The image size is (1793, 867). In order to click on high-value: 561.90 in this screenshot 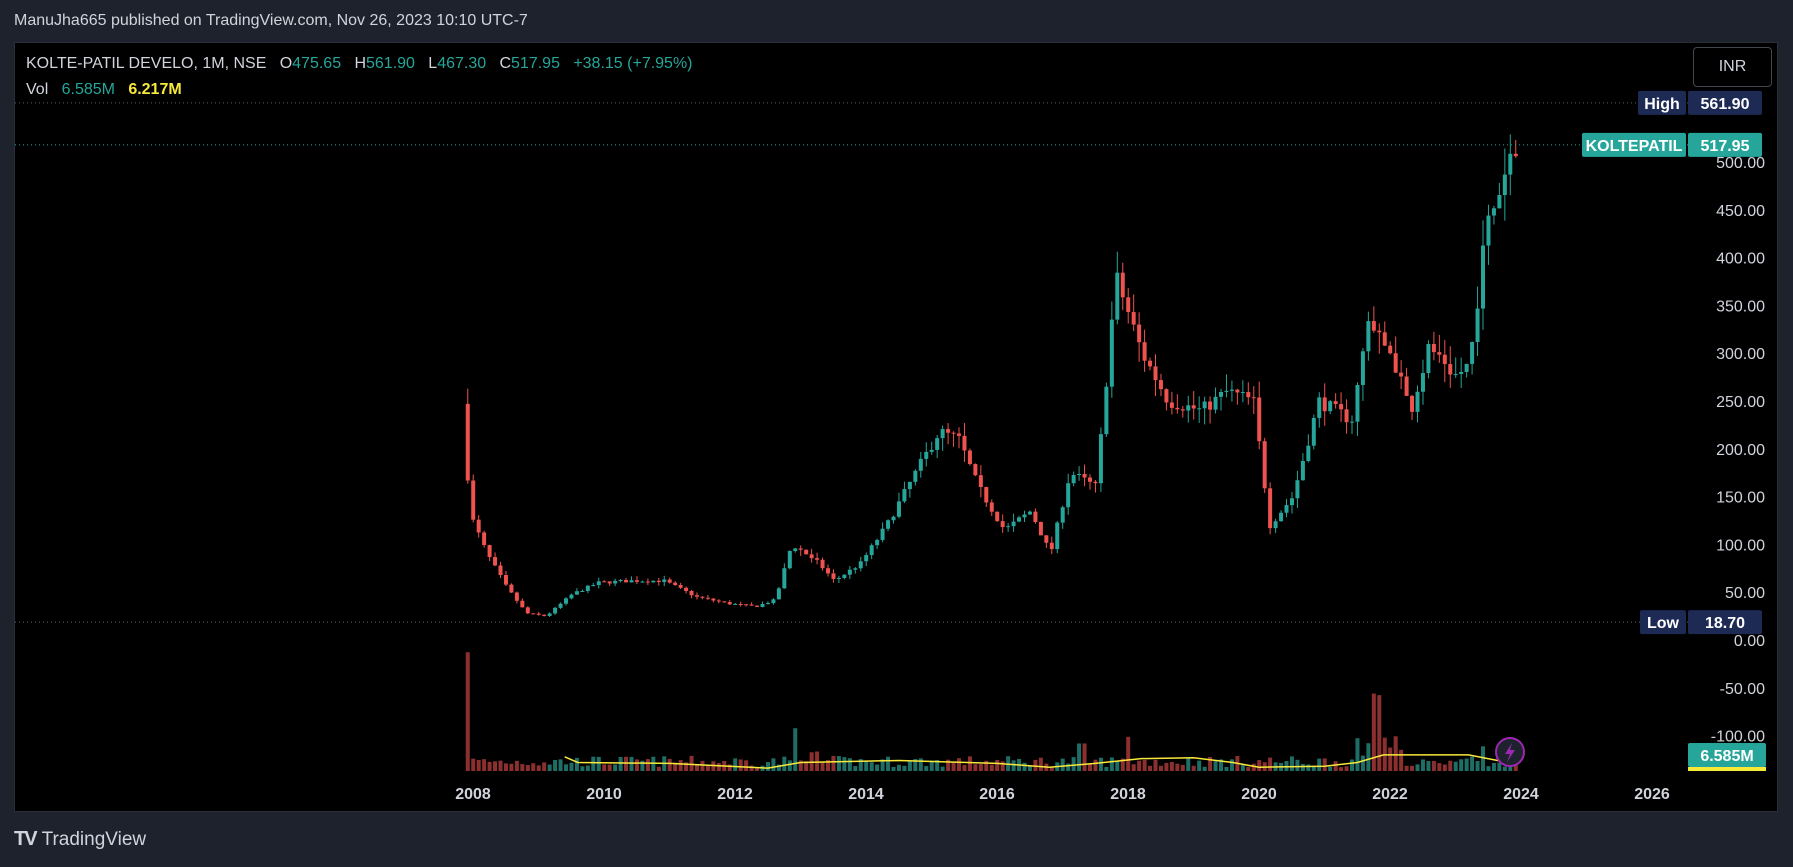, I will do `click(390, 63)`.